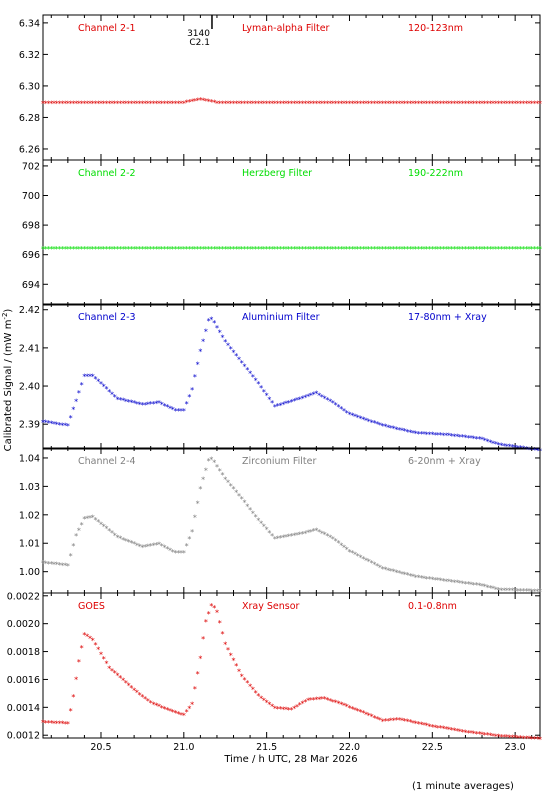 This screenshot has height=800, width=550. Describe the element at coordinates (23, 652) in the screenshot. I see `y-tick-label: 0.0018` at that location.